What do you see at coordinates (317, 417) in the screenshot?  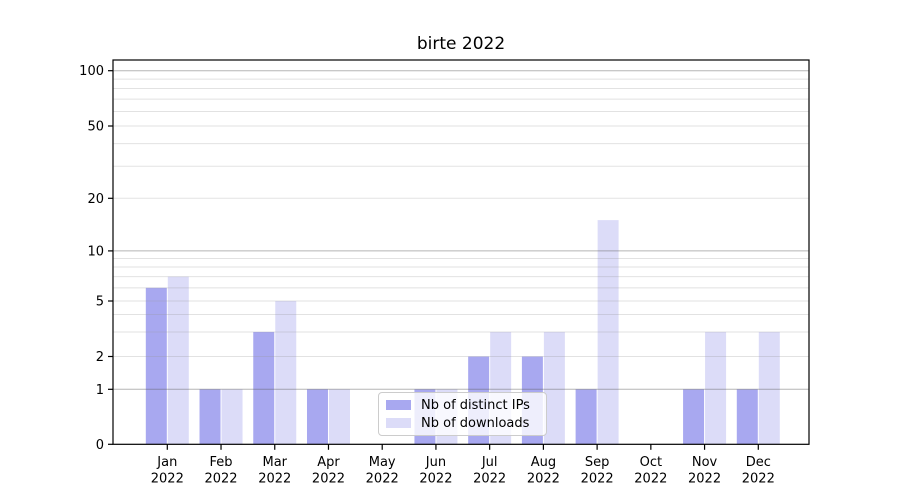 I see `bar-distinct-ips-apr` at bounding box center [317, 417].